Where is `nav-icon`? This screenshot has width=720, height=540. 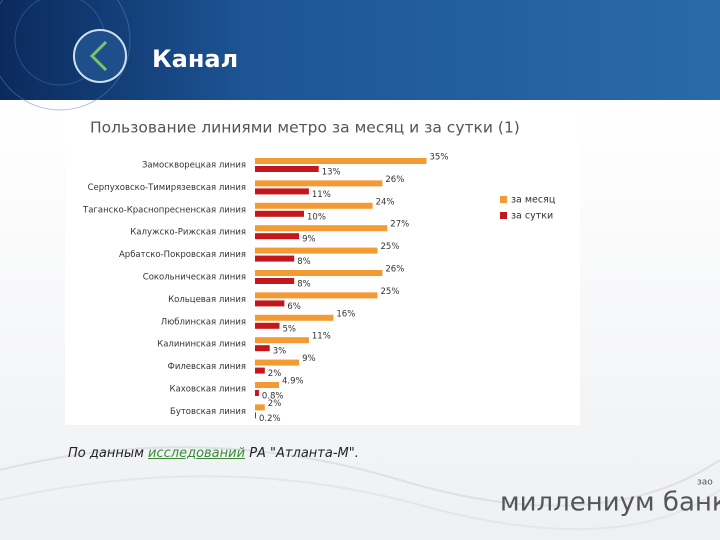
nav-icon is located at coordinates (100, 56).